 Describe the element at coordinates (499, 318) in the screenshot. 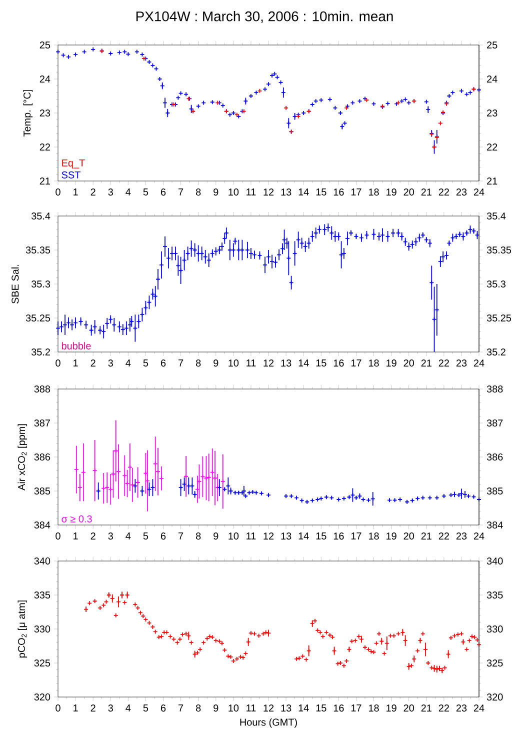

I see `y2-tick-label: 35.25` at that location.